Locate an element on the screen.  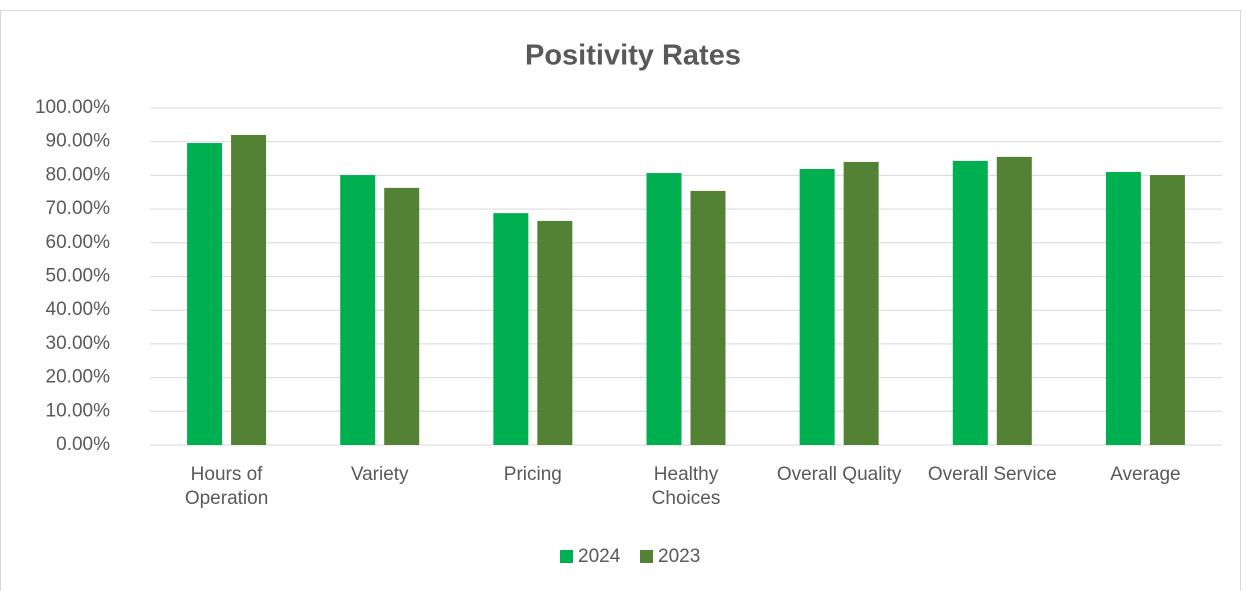
y-tick-label: 0.00% is located at coordinates (83, 444).